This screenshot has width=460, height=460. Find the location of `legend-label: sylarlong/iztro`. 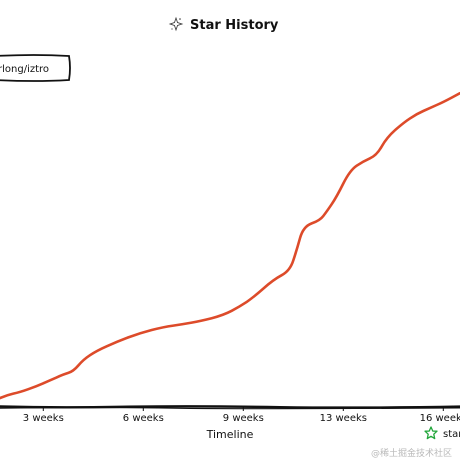

legend-label: sylarlong/iztro is located at coordinates (24, 69).